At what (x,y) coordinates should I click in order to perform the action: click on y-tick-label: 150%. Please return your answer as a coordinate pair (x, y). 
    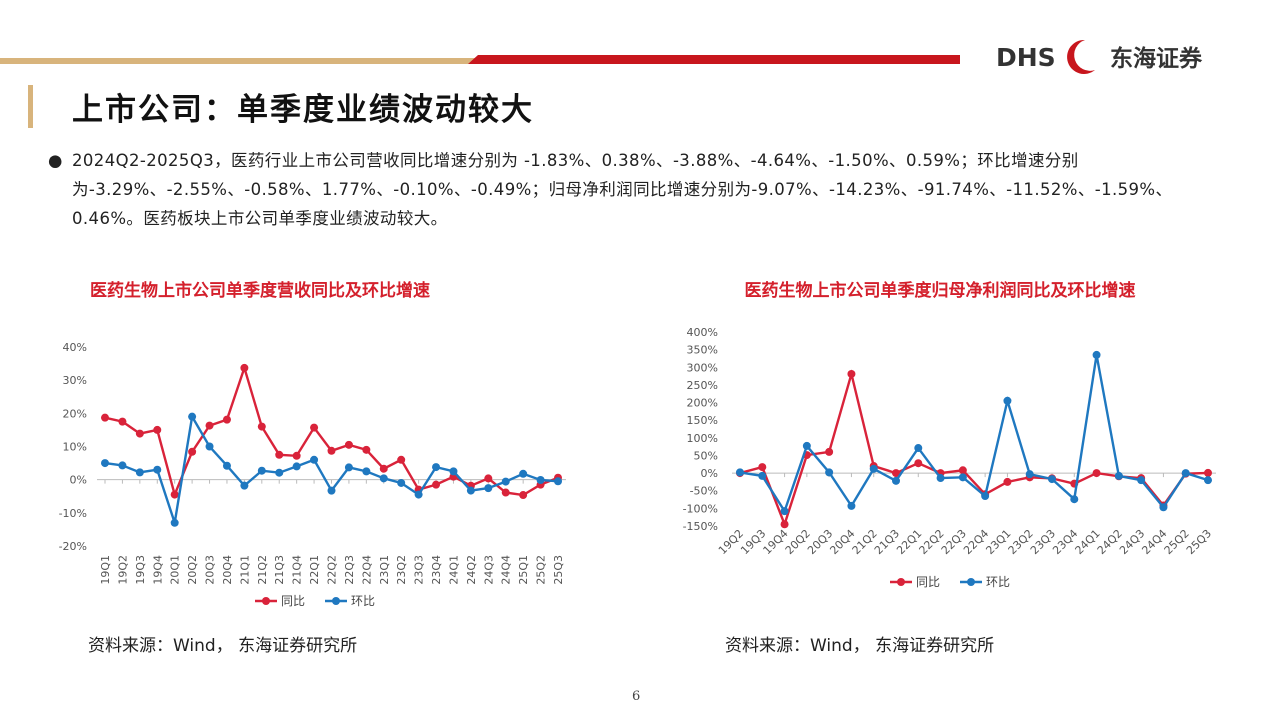
    Looking at the image, I should click on (702, 420).